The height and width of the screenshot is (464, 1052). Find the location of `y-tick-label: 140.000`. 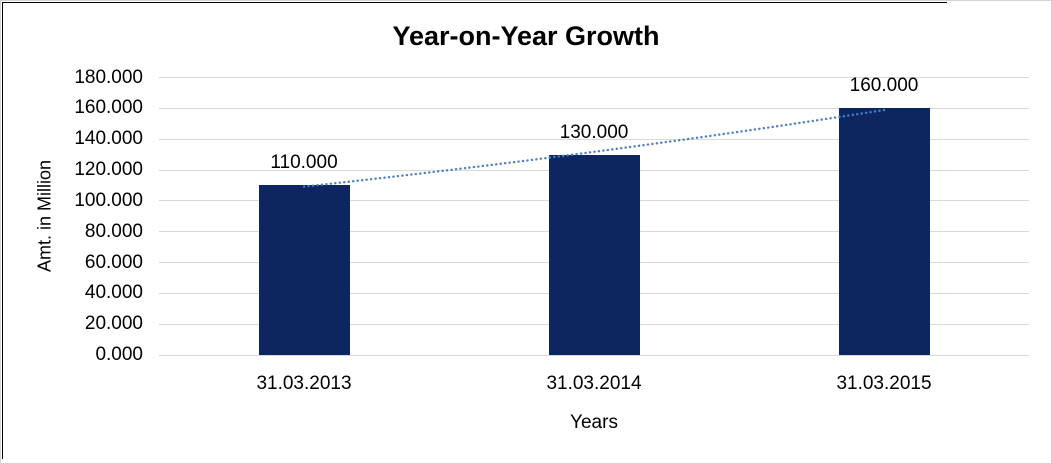

y-tick-label: 140.000 is located at coordinates (108, 139).